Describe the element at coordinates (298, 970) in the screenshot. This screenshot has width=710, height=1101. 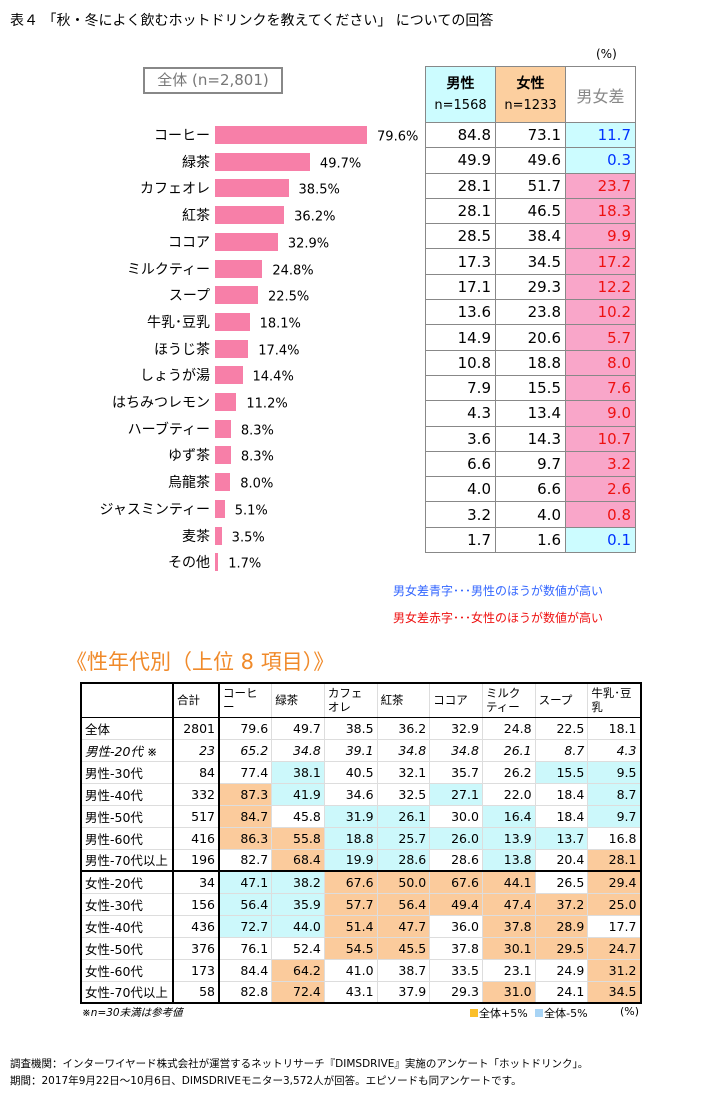
I see `cell-value: 64.2` at that location.